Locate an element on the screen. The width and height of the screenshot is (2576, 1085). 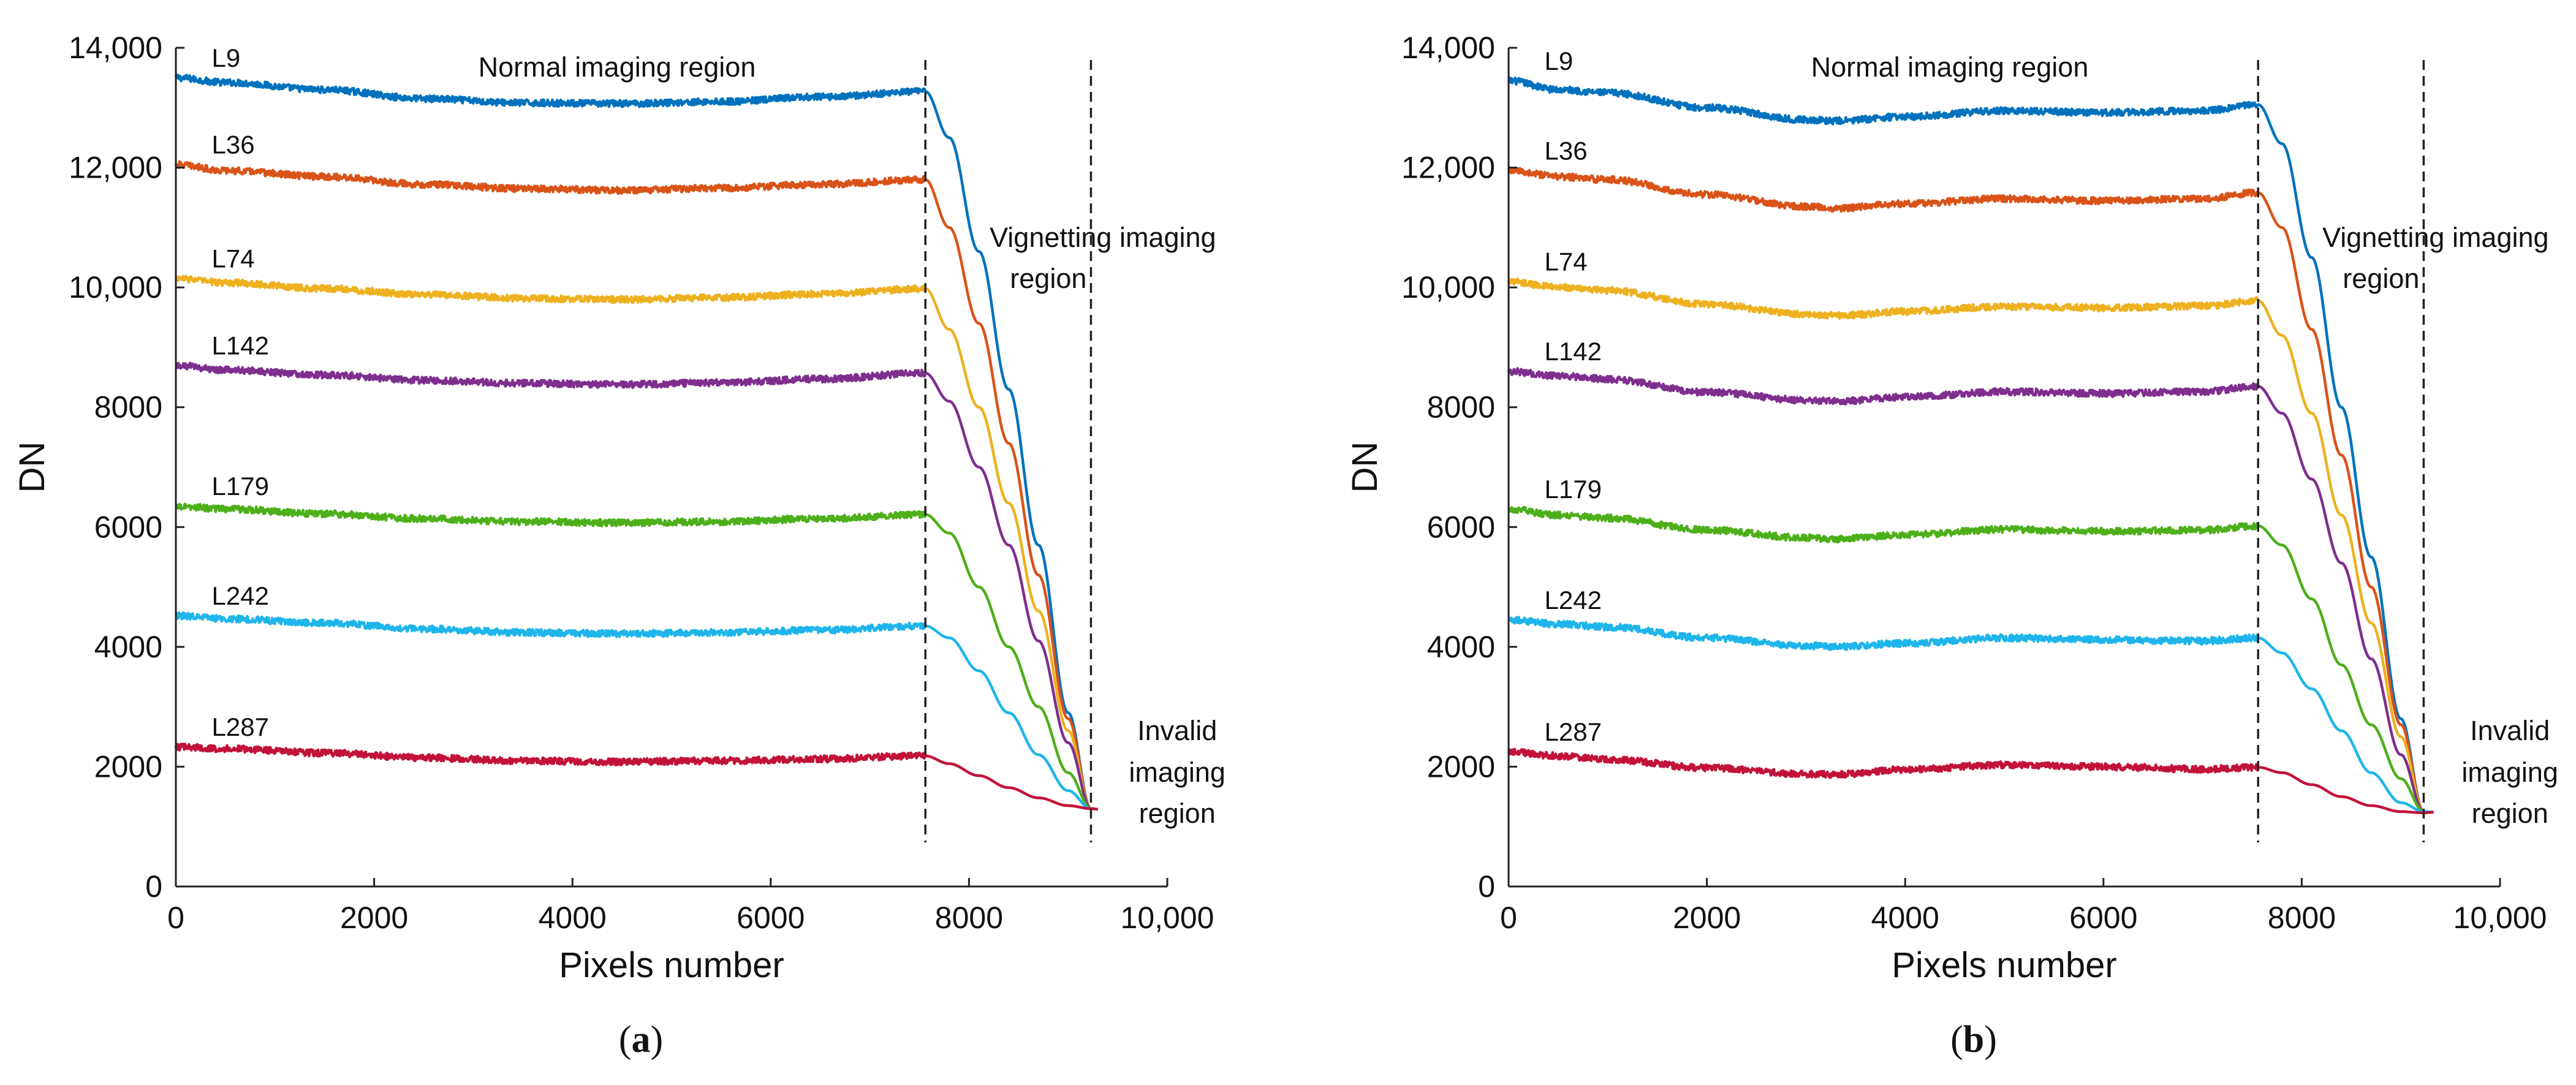
panel-letter: b is located at coordinates (1974, 1039).